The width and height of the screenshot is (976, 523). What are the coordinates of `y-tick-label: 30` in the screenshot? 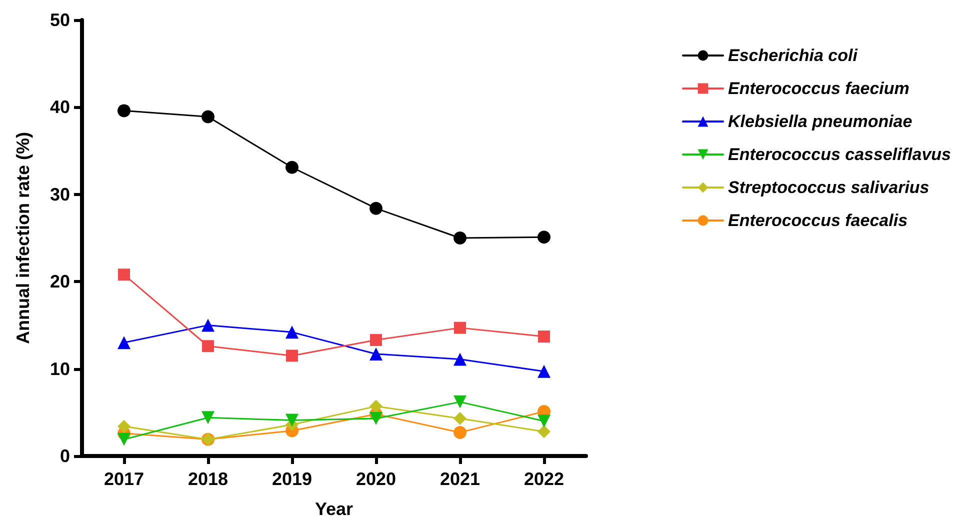 It's located at (60, 194).